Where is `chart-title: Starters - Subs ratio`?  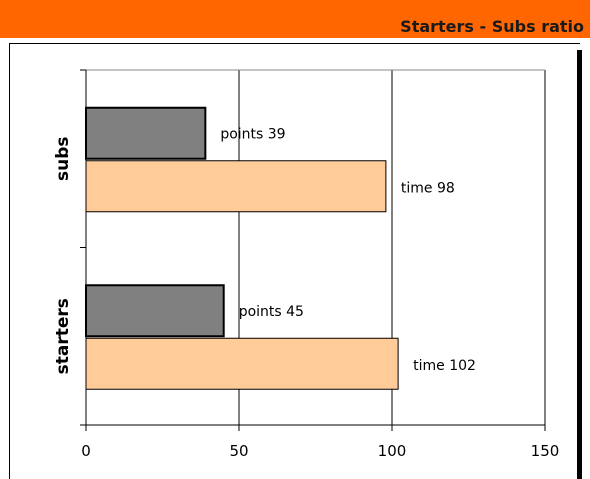
chart-title: Starters - Subs ratio is located at coordinates (492, 26).